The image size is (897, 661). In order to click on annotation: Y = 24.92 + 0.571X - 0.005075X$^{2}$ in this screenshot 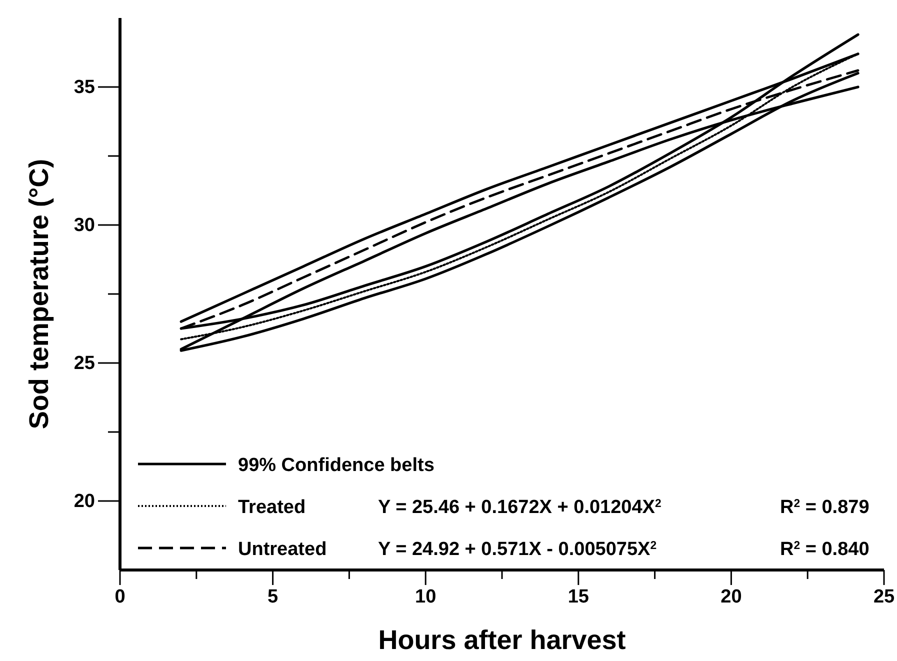, I will do `click(517, 549)`.